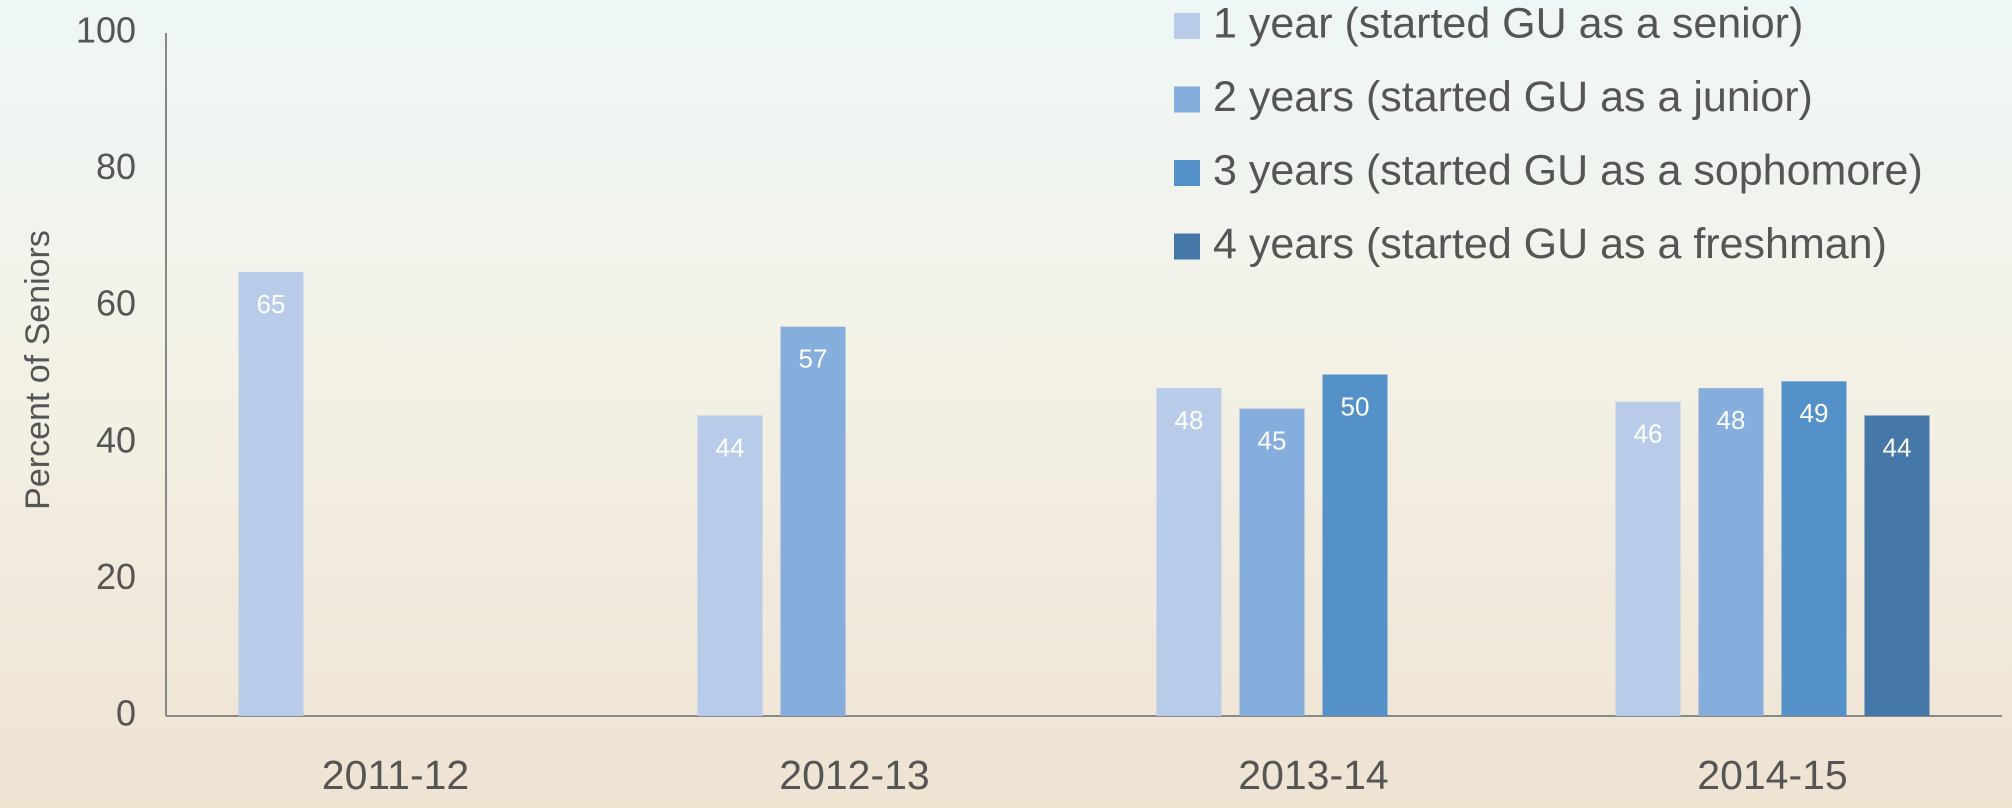 This screenshot has height=808, width=2012. I want to click on data-label: 65, so click(271, 304).